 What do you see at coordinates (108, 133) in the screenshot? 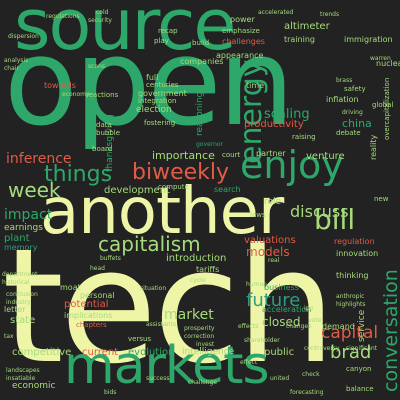
I see `cloud-word-bubble: bubble` at bounding box center [108, 133].